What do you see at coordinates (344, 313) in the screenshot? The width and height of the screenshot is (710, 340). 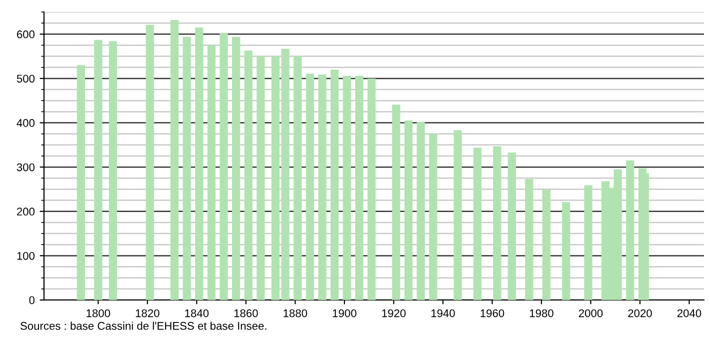 I see `x-tick-label: 1900` at bounding box center [344, 313].